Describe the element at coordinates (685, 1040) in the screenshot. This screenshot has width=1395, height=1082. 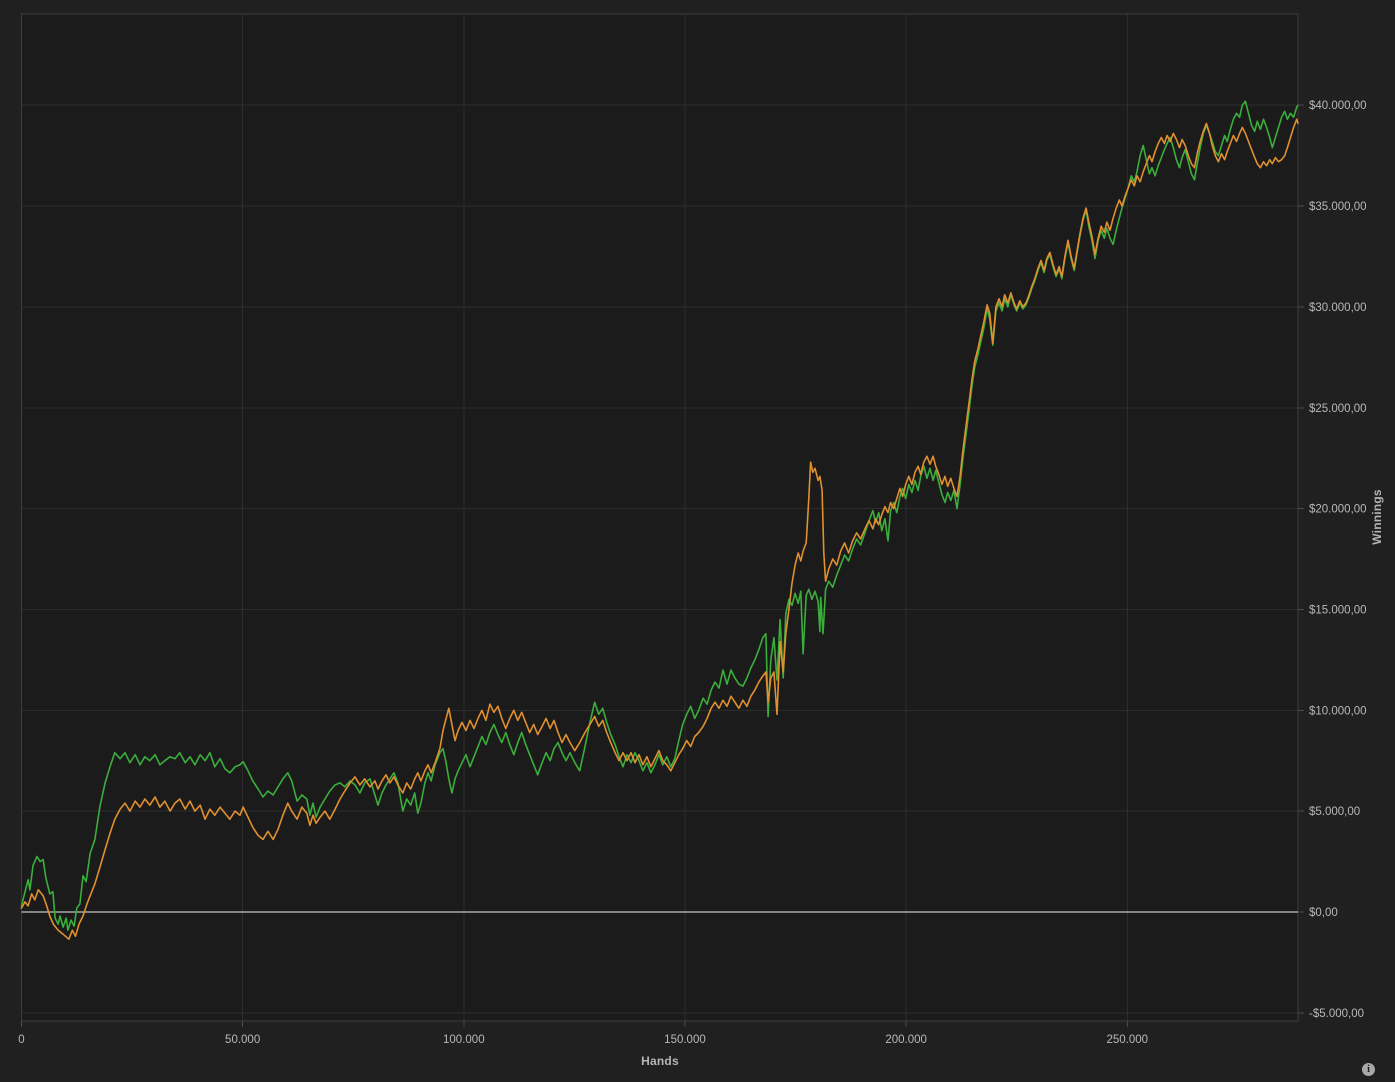
I see `x-tick-label: 150.000` at that location.